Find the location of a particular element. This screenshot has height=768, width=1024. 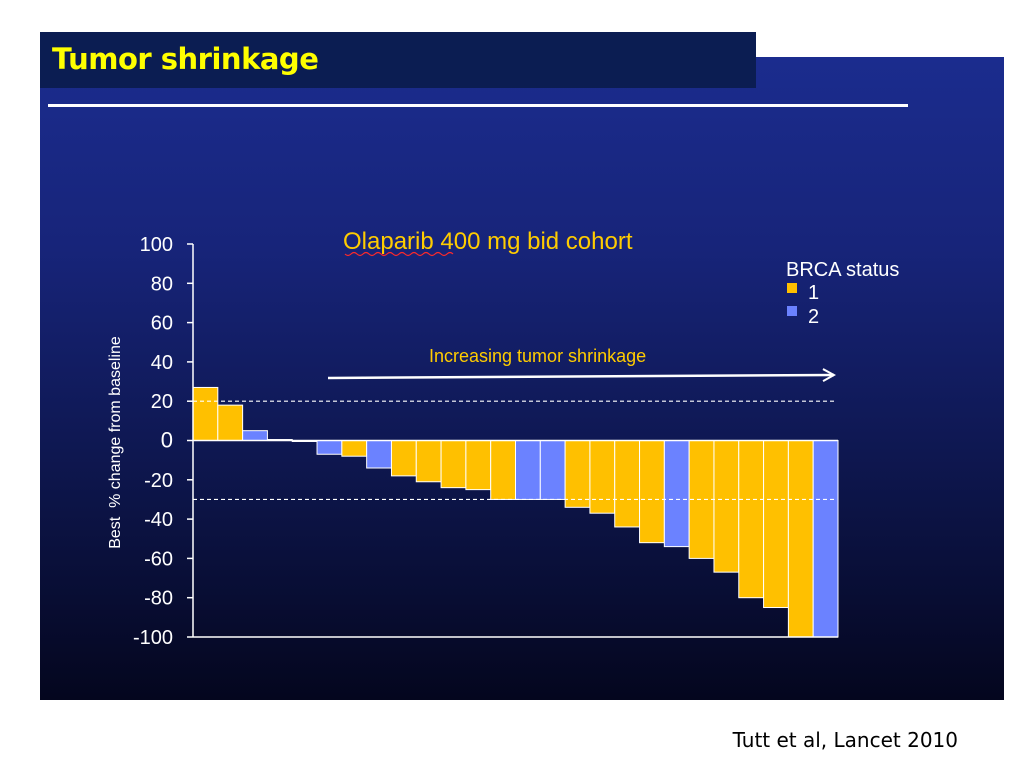

y-tick-label: -20 is located at coordinates (158, 481).